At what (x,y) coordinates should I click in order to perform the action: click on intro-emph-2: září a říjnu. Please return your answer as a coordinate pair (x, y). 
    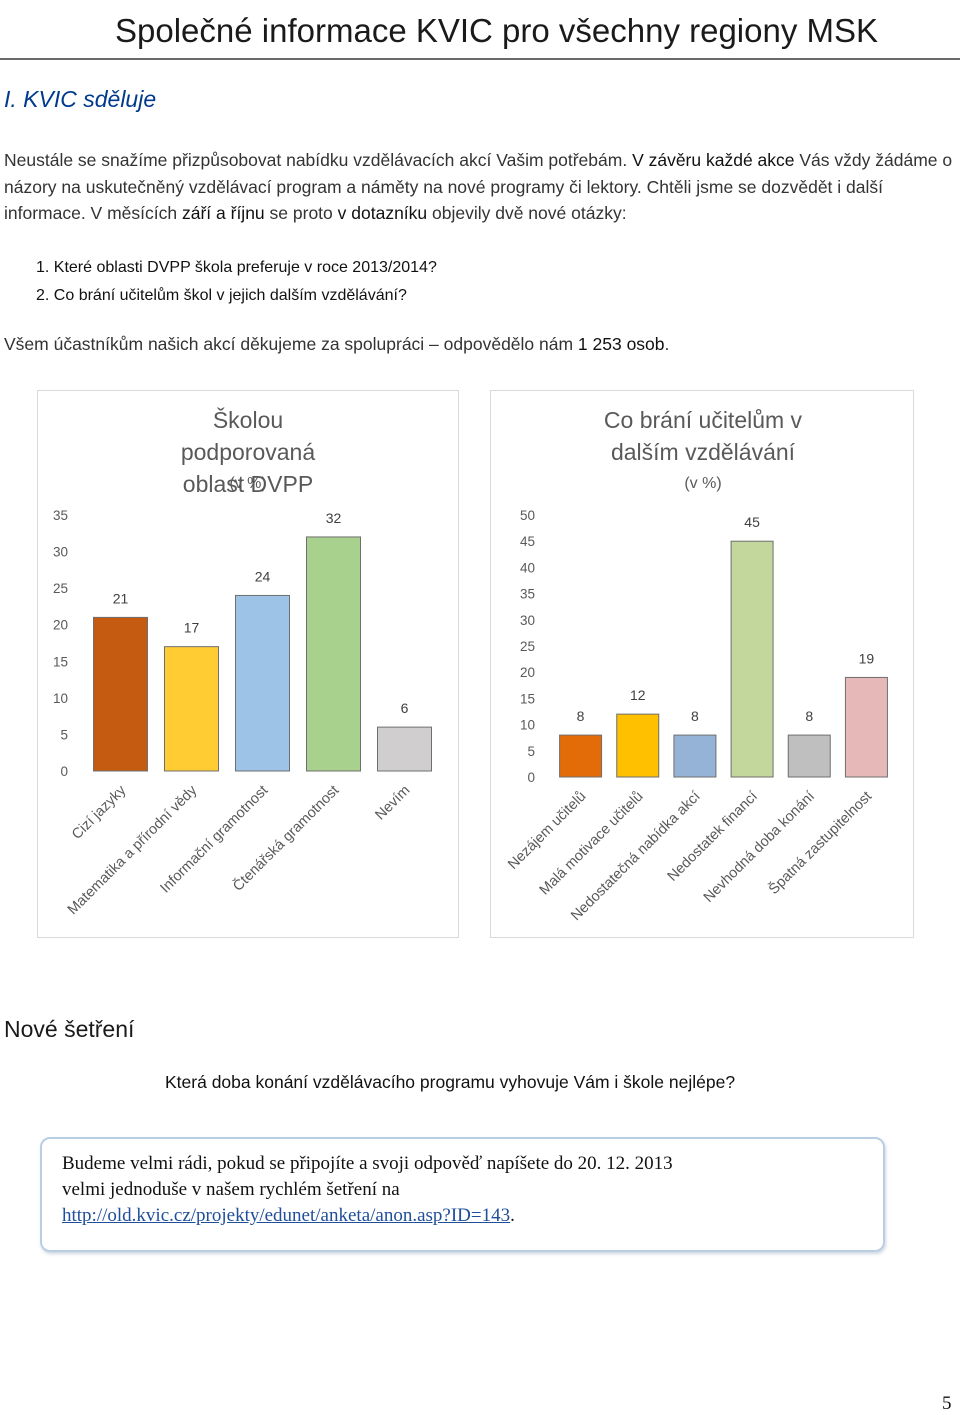
    Looking at the image, I should click on (223, 213).